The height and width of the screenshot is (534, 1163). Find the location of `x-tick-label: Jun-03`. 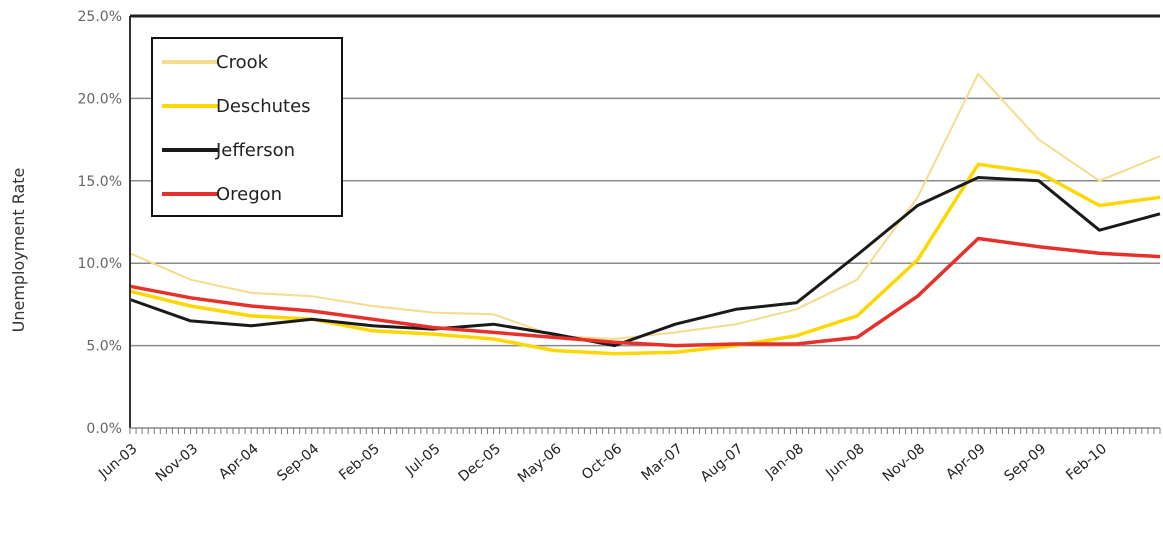

x-tick-label: Jun-03 is located at coordinates (117, 462).